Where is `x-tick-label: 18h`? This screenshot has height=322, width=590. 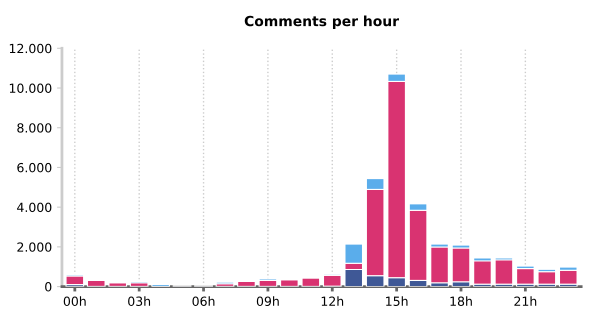 x-tick-label: 18h is located at coordinates (461, 301).